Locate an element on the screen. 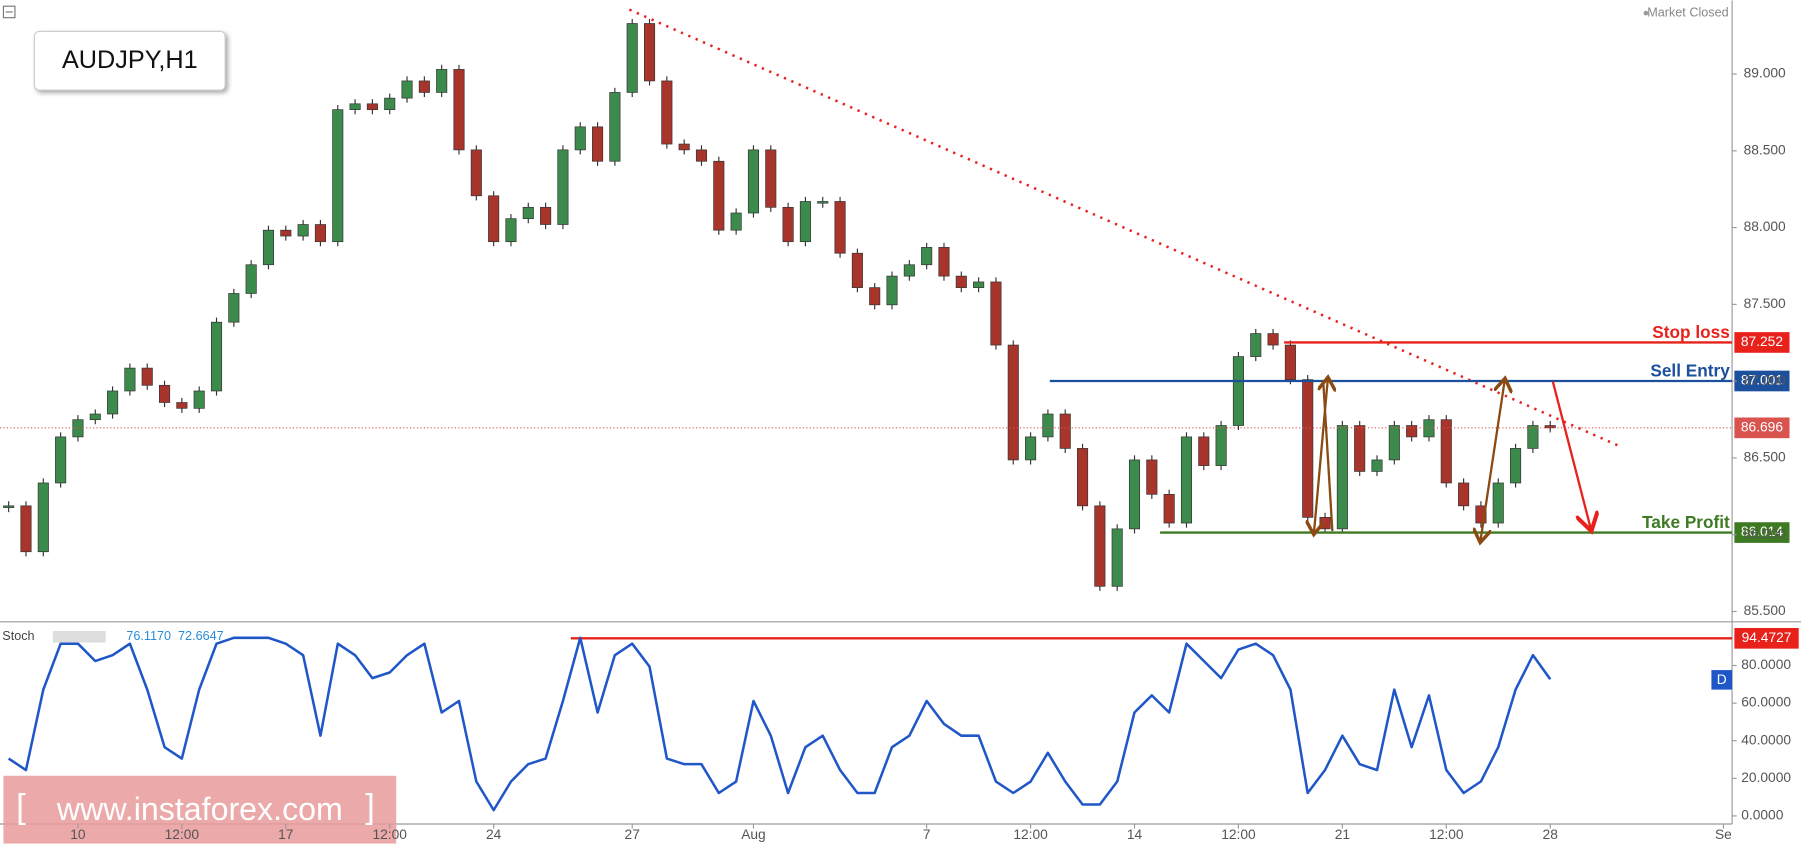 Image resolution: width=1801 pixels, height=844 pixels. watermark: www.instaforex.com is located at coordinates (199, 809).